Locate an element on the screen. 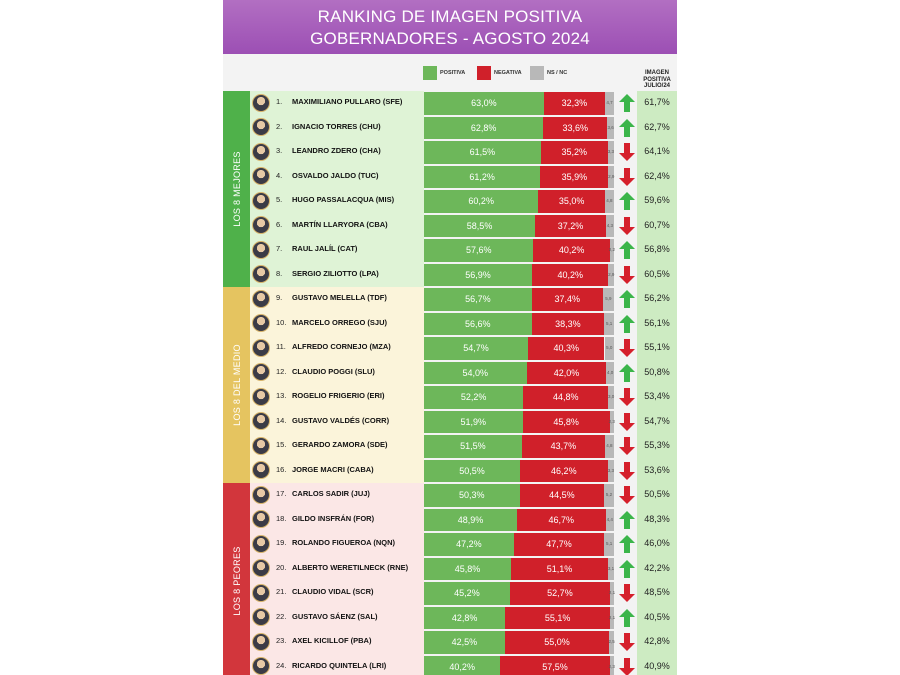 This screenshot has height=675, width=900. governor-name: MAXIMILIANO PULLARO (SFE) is located at coordinates (347, 101).